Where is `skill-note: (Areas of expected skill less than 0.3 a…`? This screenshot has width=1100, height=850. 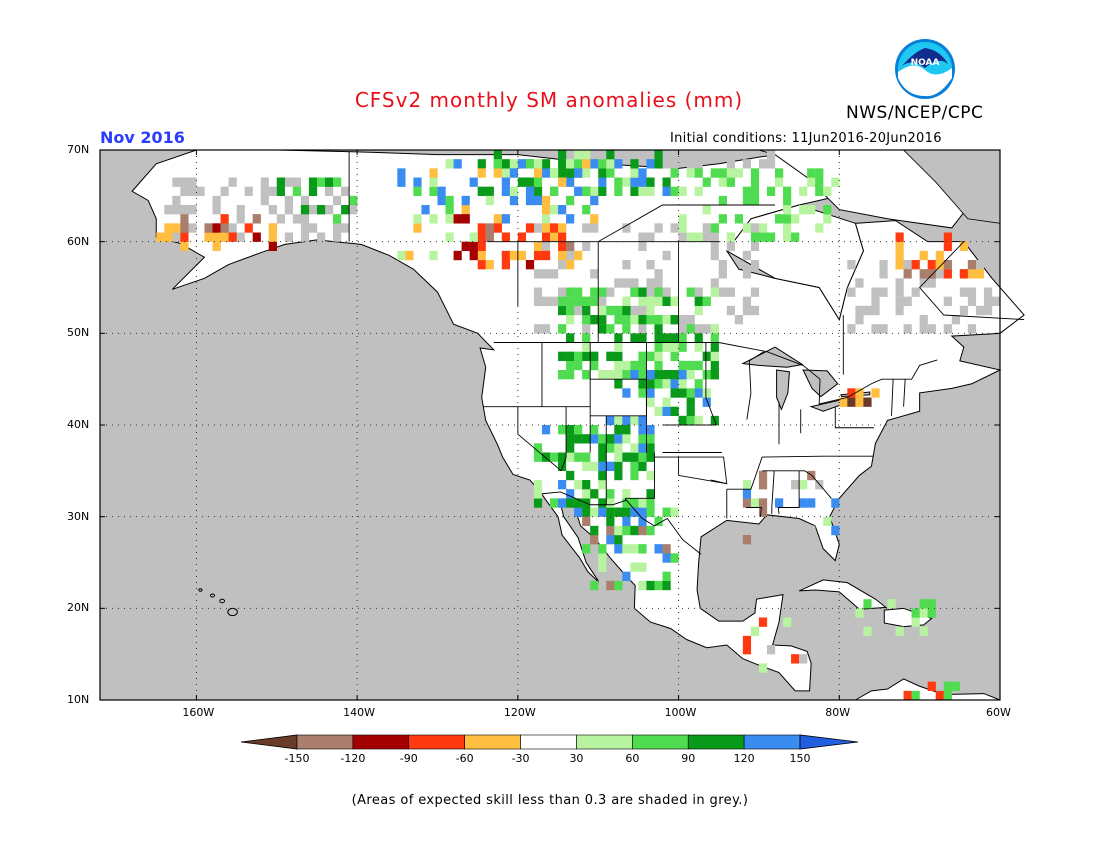
skill-note: (Areas of expected skill less than 0.3 a… is located at coordinates (550, 800).